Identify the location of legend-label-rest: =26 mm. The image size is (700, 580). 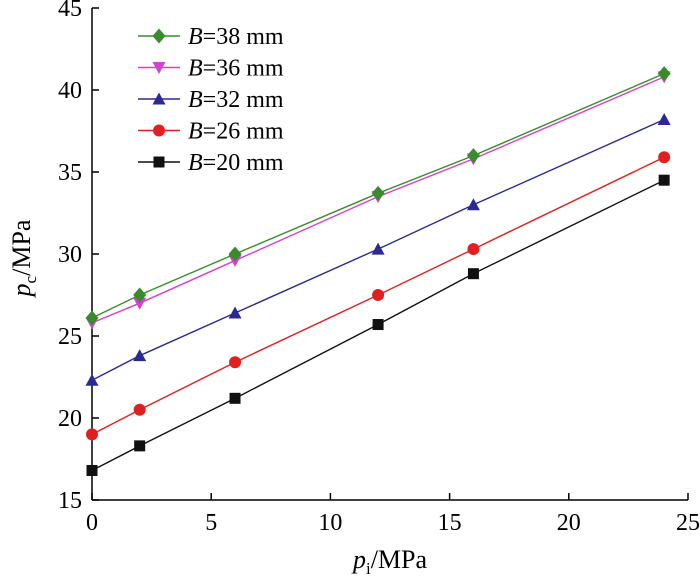
(243, 132).